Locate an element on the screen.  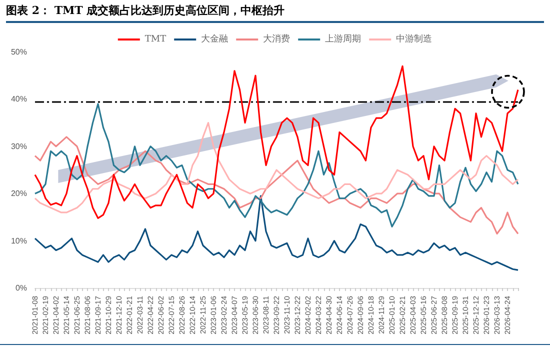
legend-label: TMT is located at coordinates (155, 39).